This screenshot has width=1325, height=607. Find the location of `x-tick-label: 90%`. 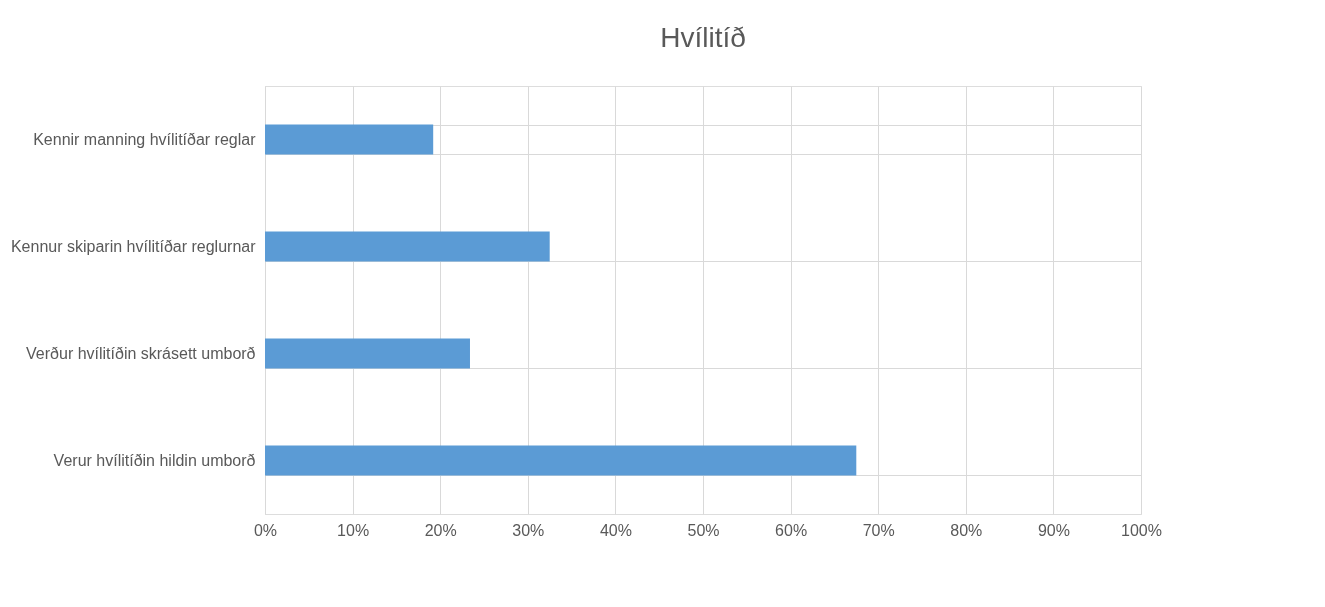

x-tick-label: 90% is located at coordinates (1053, 530).